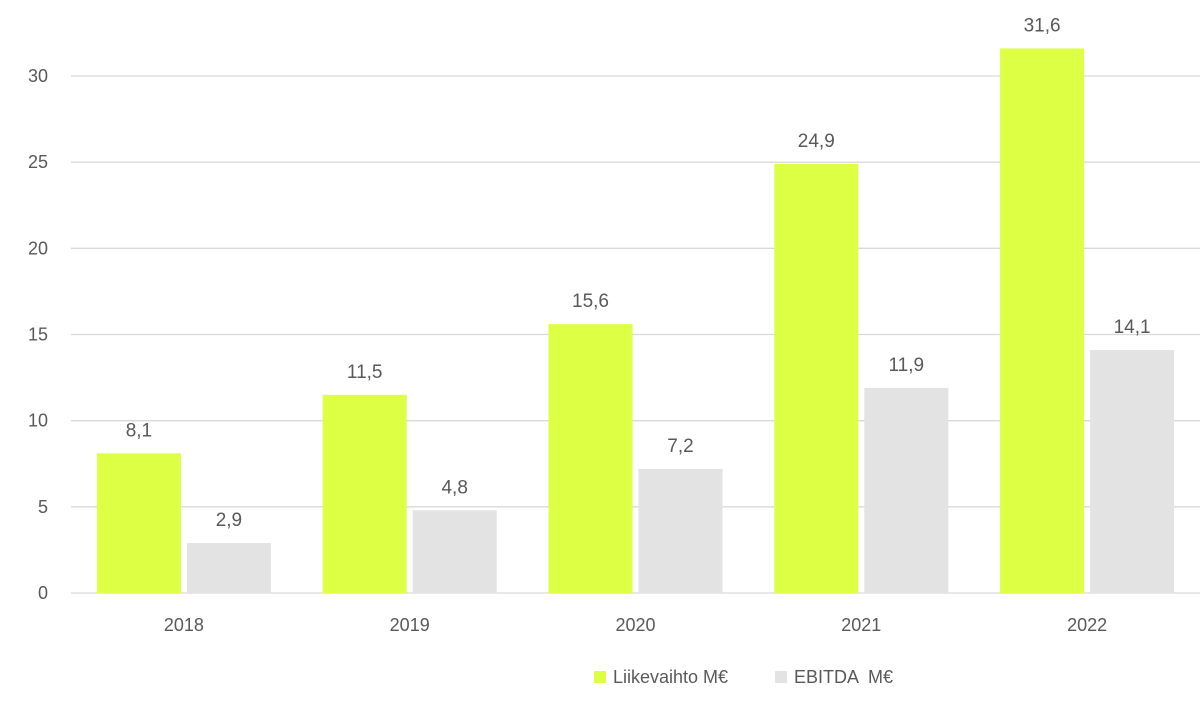 The width and height of the screenshot is (1200, 703). I want to click on legend-item: Liikevaihto M€, so click(661, 677).